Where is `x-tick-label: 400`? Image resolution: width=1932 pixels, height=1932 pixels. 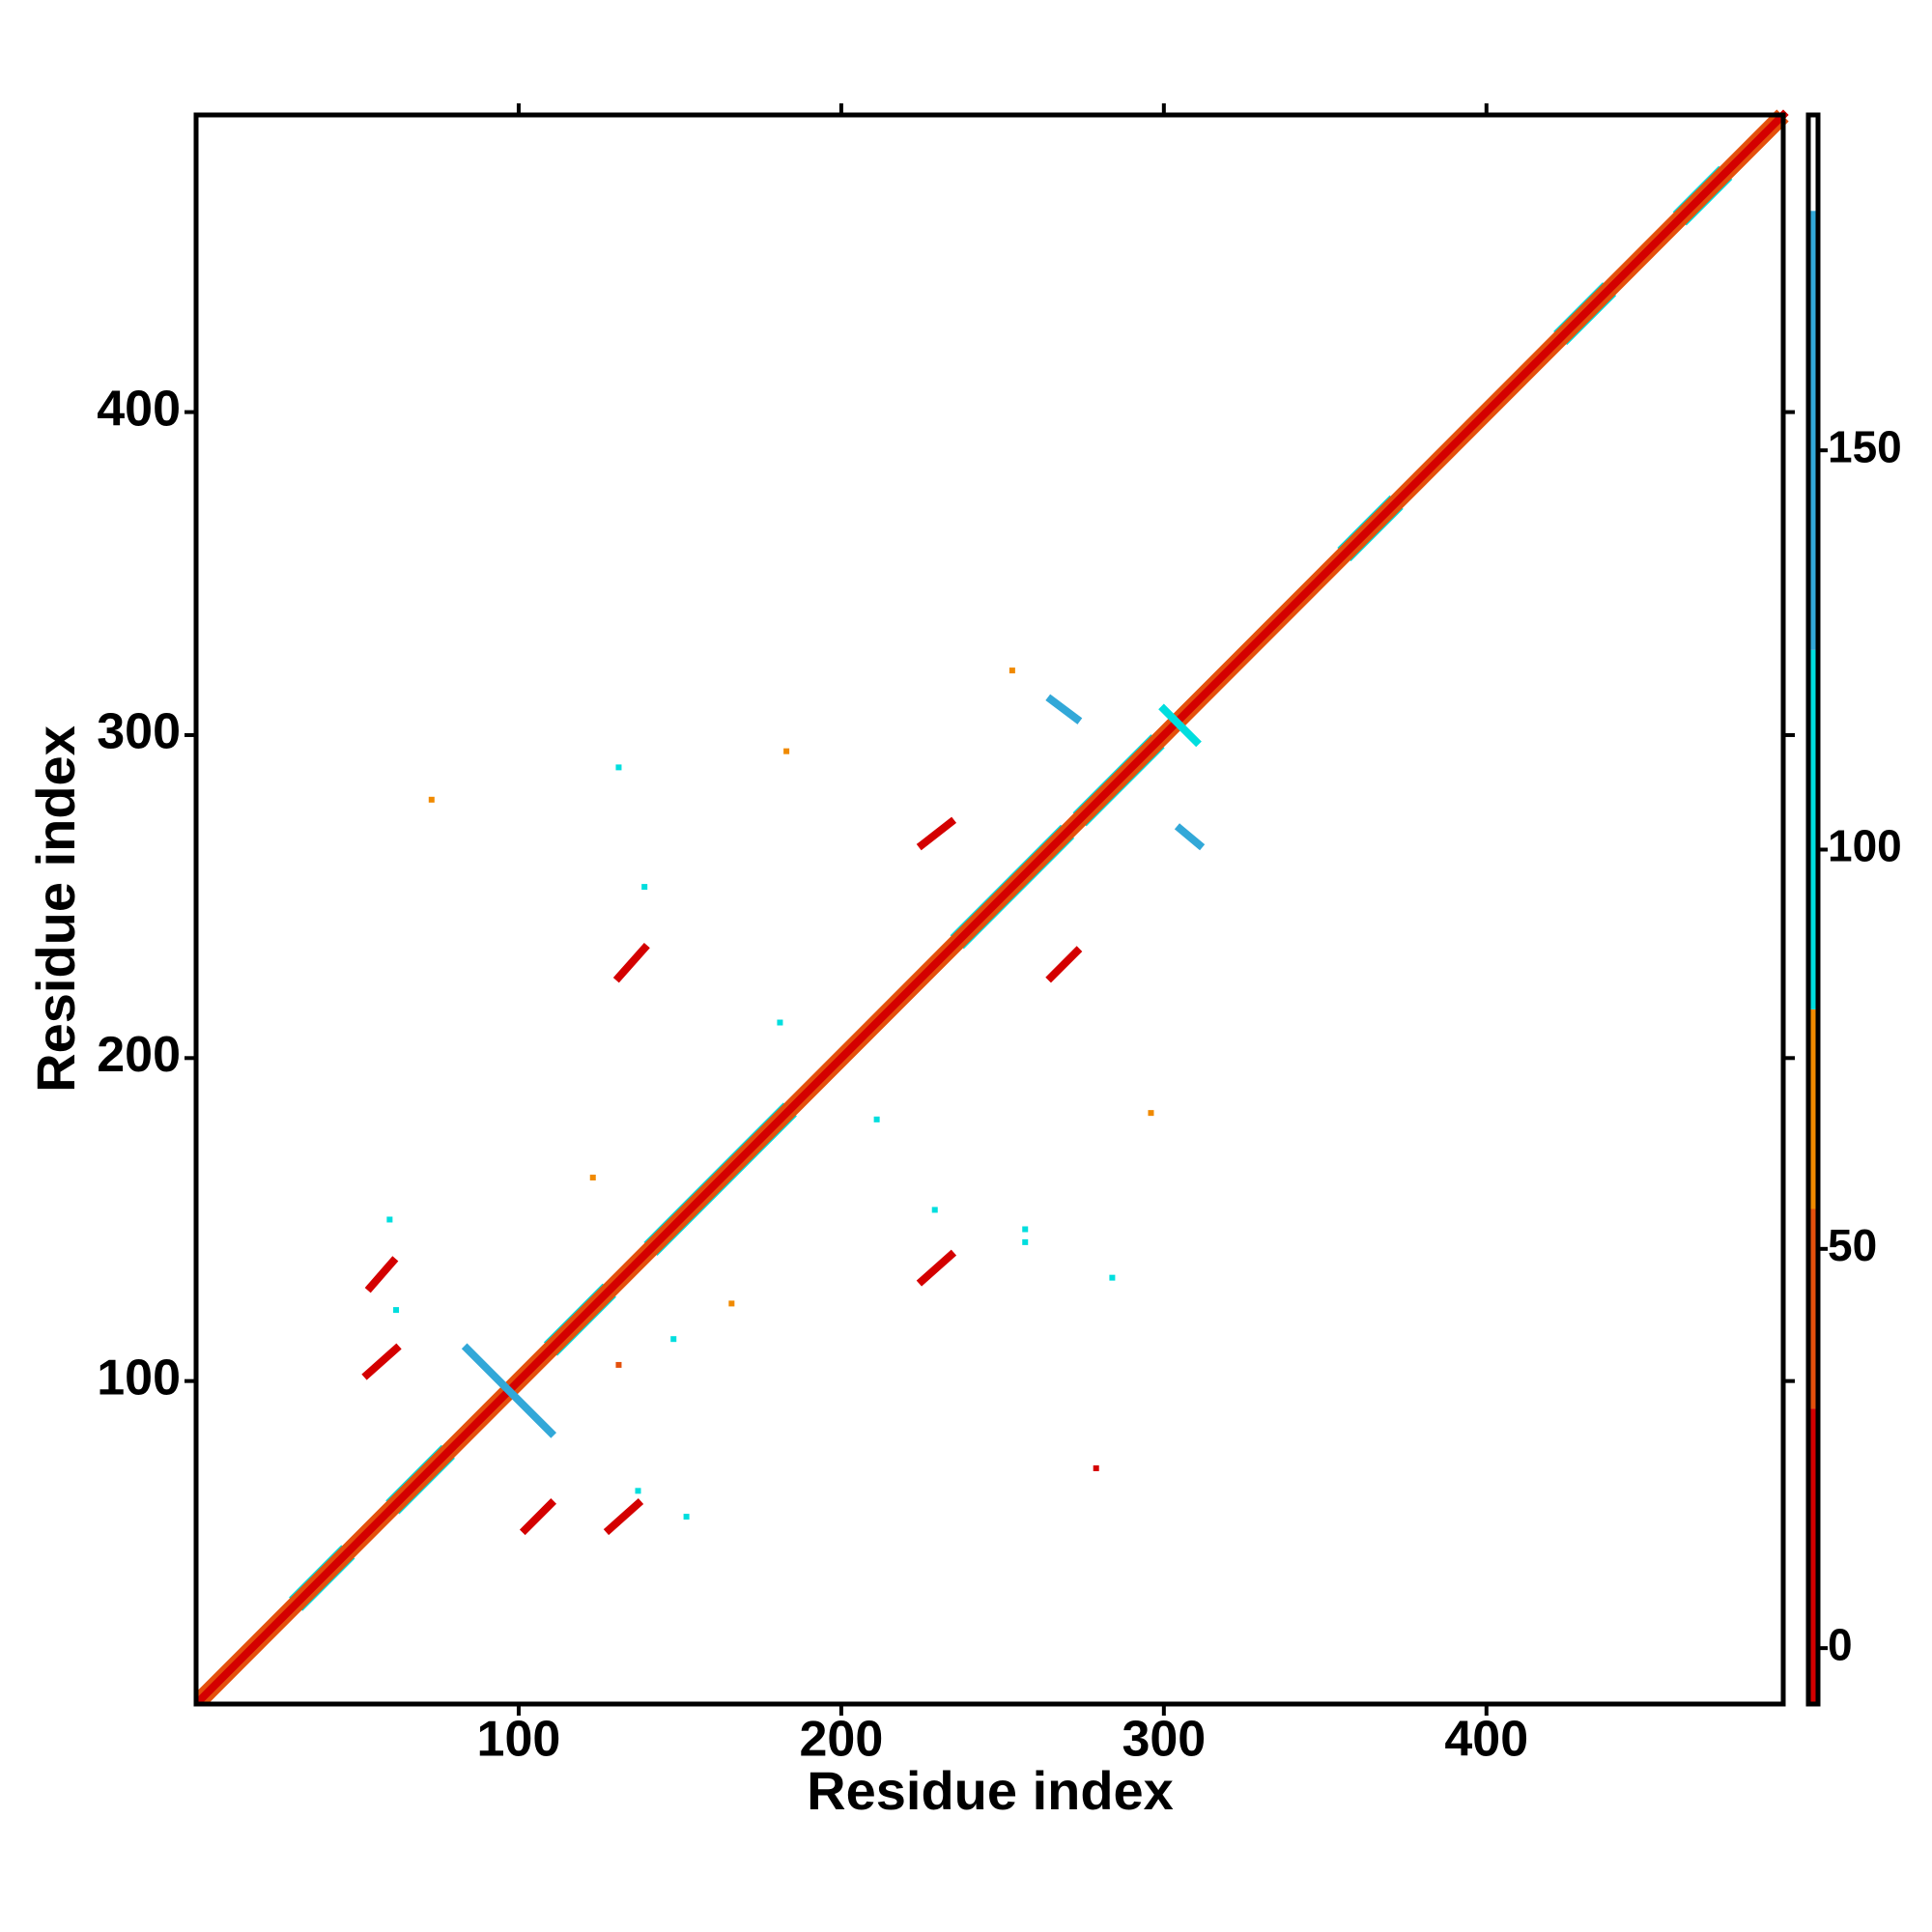 x-tick-label: 400 is located at coordinates (1486, 1740).